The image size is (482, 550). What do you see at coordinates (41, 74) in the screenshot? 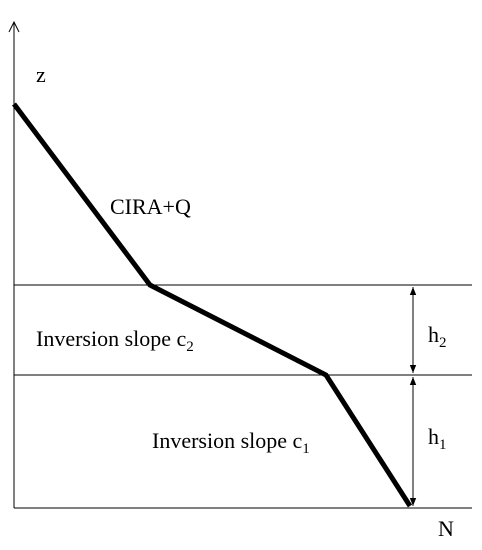
I see `z-label: z` at bounding box center [41, 74].